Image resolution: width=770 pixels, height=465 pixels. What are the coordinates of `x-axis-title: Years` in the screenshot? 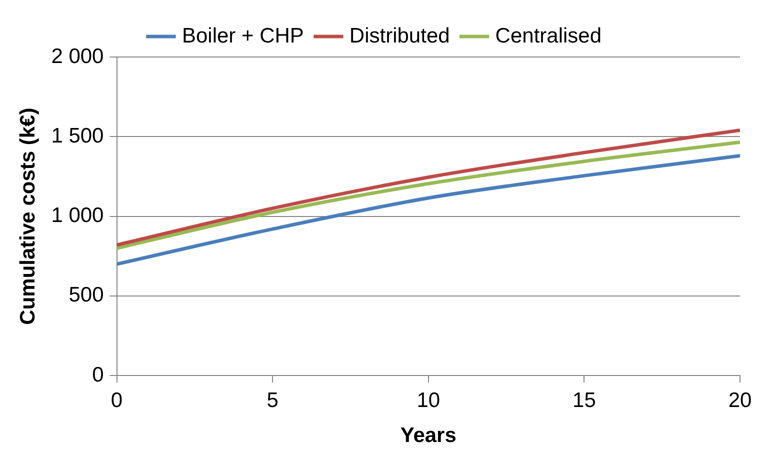 It's located at (428, 436).